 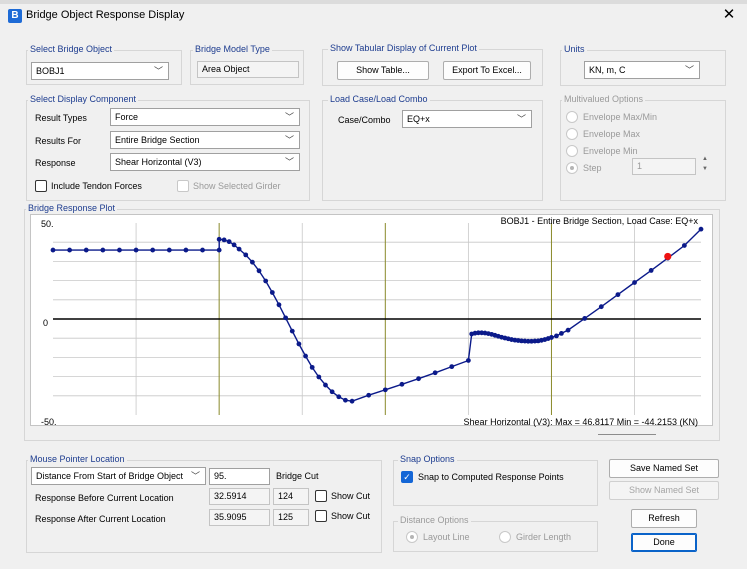 I want to click on bridge-model-type-value: Area Object, so click(x=226, y=69).